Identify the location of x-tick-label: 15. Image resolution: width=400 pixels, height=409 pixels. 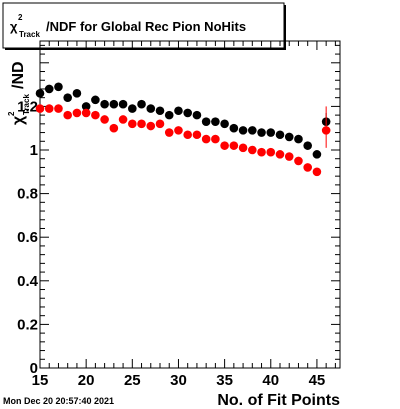
(40, 380).